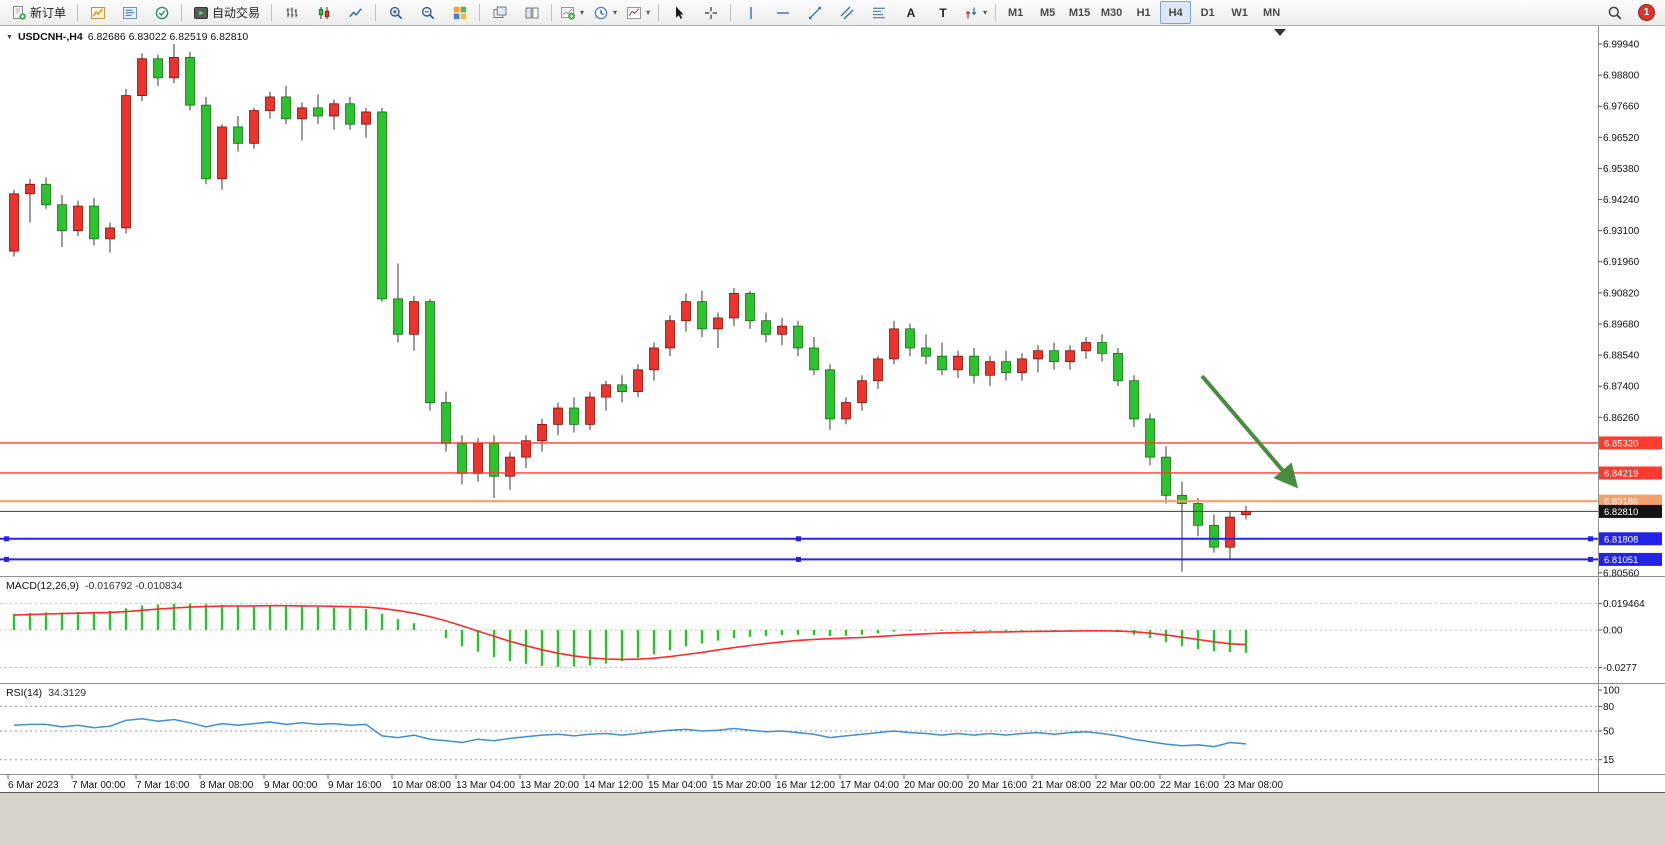  I want to click on tf-m30-button-label: M30, so click(1111, 12).